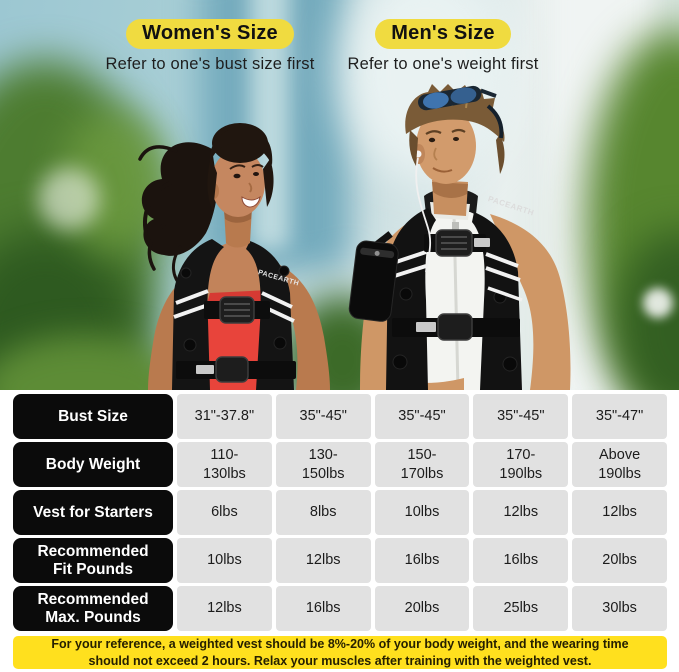 The width and height of the screenshot is (679, 672). I want to click on men-size-subtitle: Refer to one's weight first, so click(443, 64).